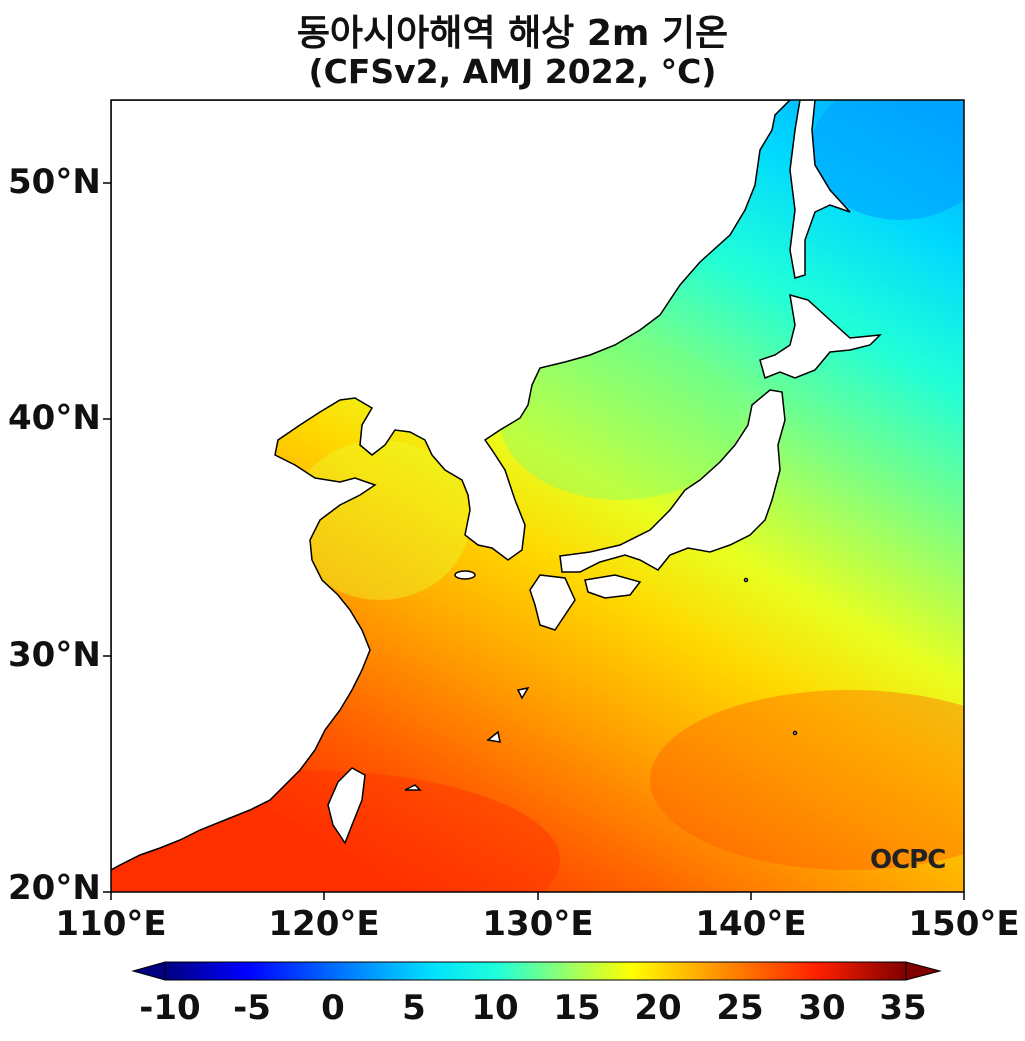  Describe the element at coordinates (333, 1008) in the screenshot. I see `colorbar-tick-label: 0` at that location.